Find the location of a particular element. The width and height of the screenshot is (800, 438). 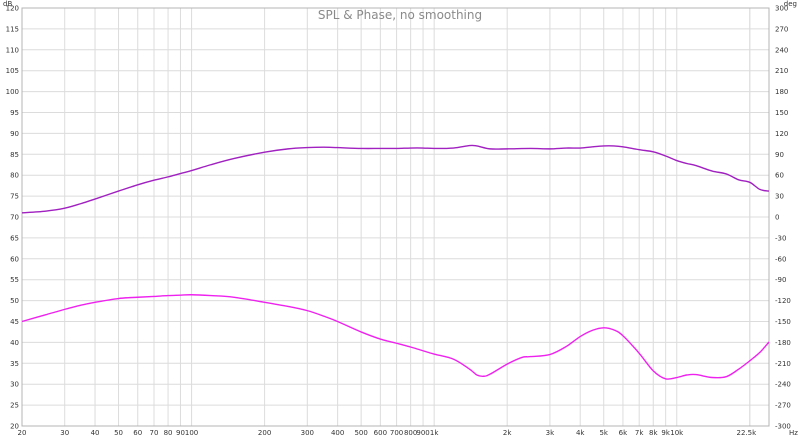

y-right-tick-label: -60 is located at coordinates (780, 259).